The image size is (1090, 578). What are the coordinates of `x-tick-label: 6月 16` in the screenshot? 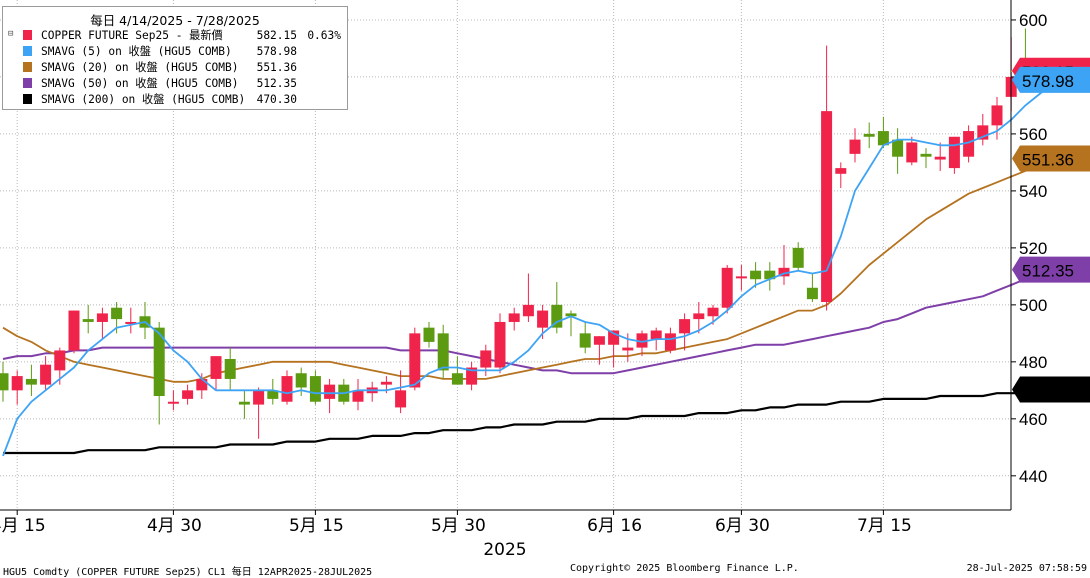 It's located at (614, 526).